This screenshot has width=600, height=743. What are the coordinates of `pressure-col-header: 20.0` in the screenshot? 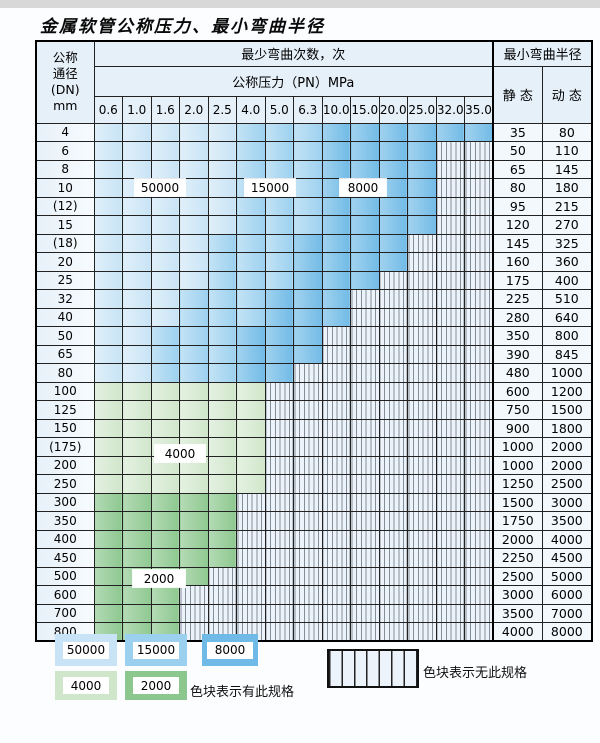 It's located at (393, 109).